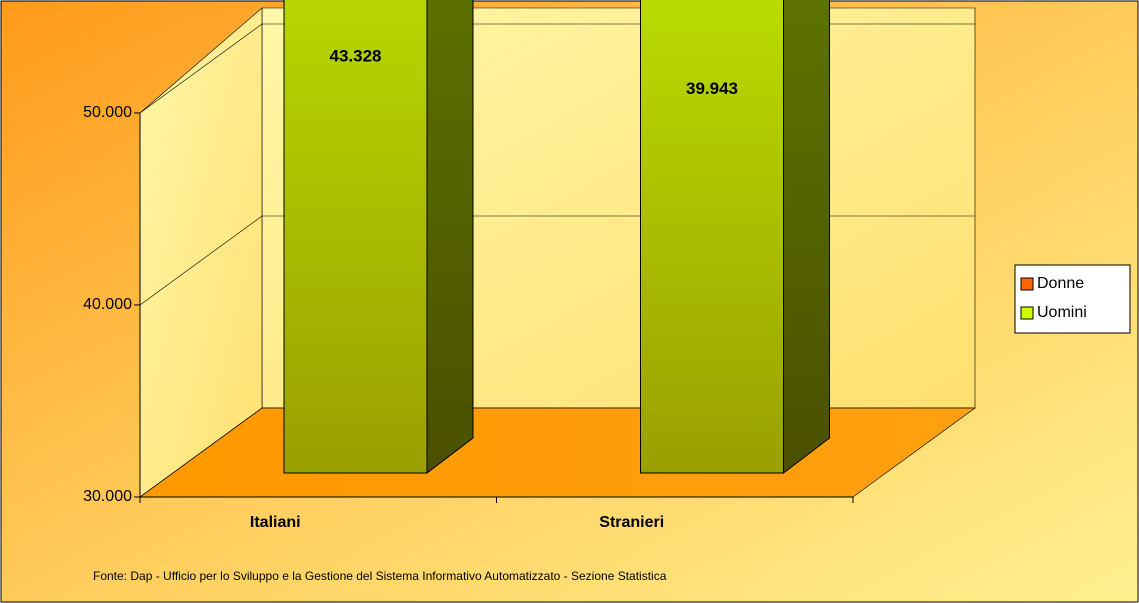 The width and height of the screenshot is (1139, 603). Describe the element at coordinates (557, 452) in the screenshot. I see `floor` at that location.